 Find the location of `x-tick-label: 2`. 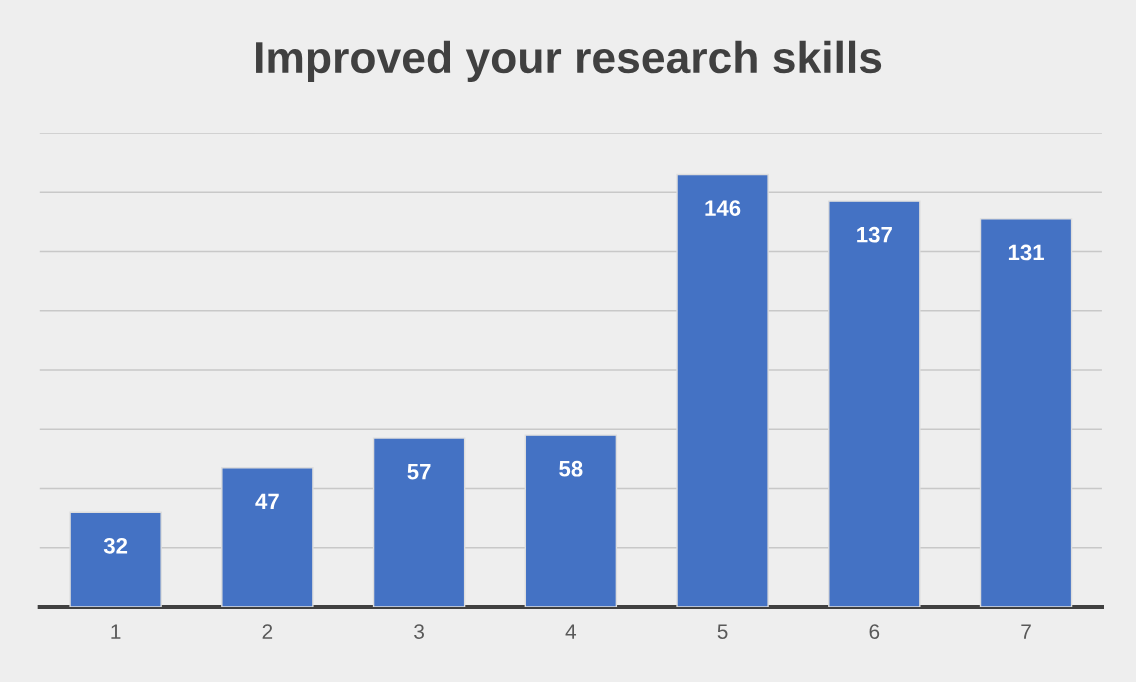

x-tick-label: 2 is located at coordinates (267, 631).